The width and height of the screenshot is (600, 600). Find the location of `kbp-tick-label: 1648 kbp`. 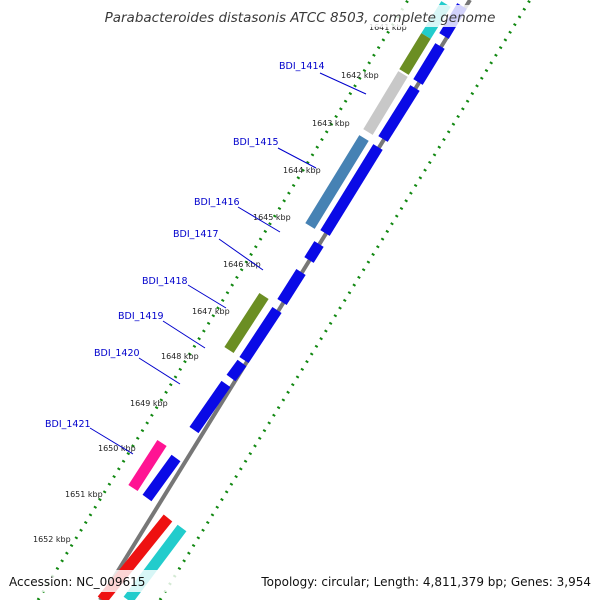

kbp-tick-label: 1648 kbp is located at coordinates (180, 356).